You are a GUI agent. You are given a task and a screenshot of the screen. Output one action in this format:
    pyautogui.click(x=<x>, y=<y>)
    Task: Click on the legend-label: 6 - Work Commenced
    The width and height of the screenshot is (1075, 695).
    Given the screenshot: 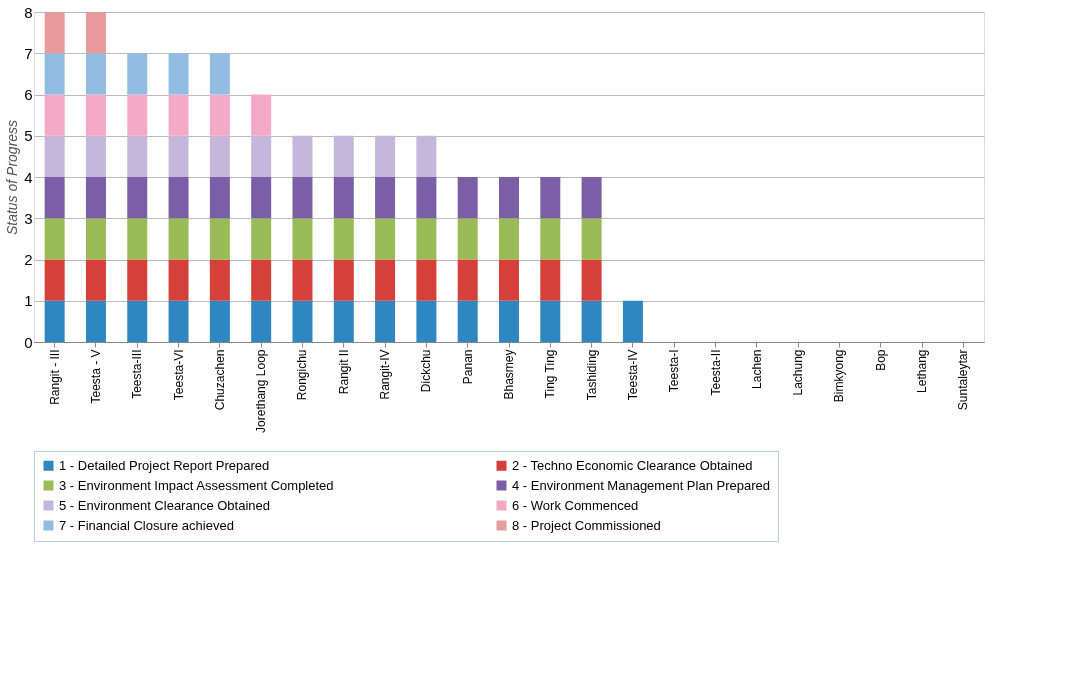 What is the action you would take?
    pyautogui.click(x=575, y=505)
    